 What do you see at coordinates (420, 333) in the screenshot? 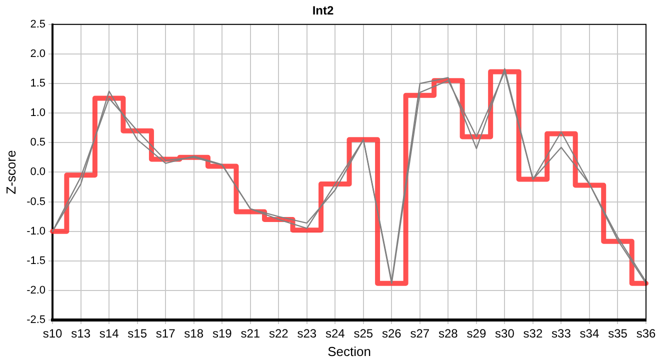
I see `x-tick-label: s27` at bounding box center [420, 333].